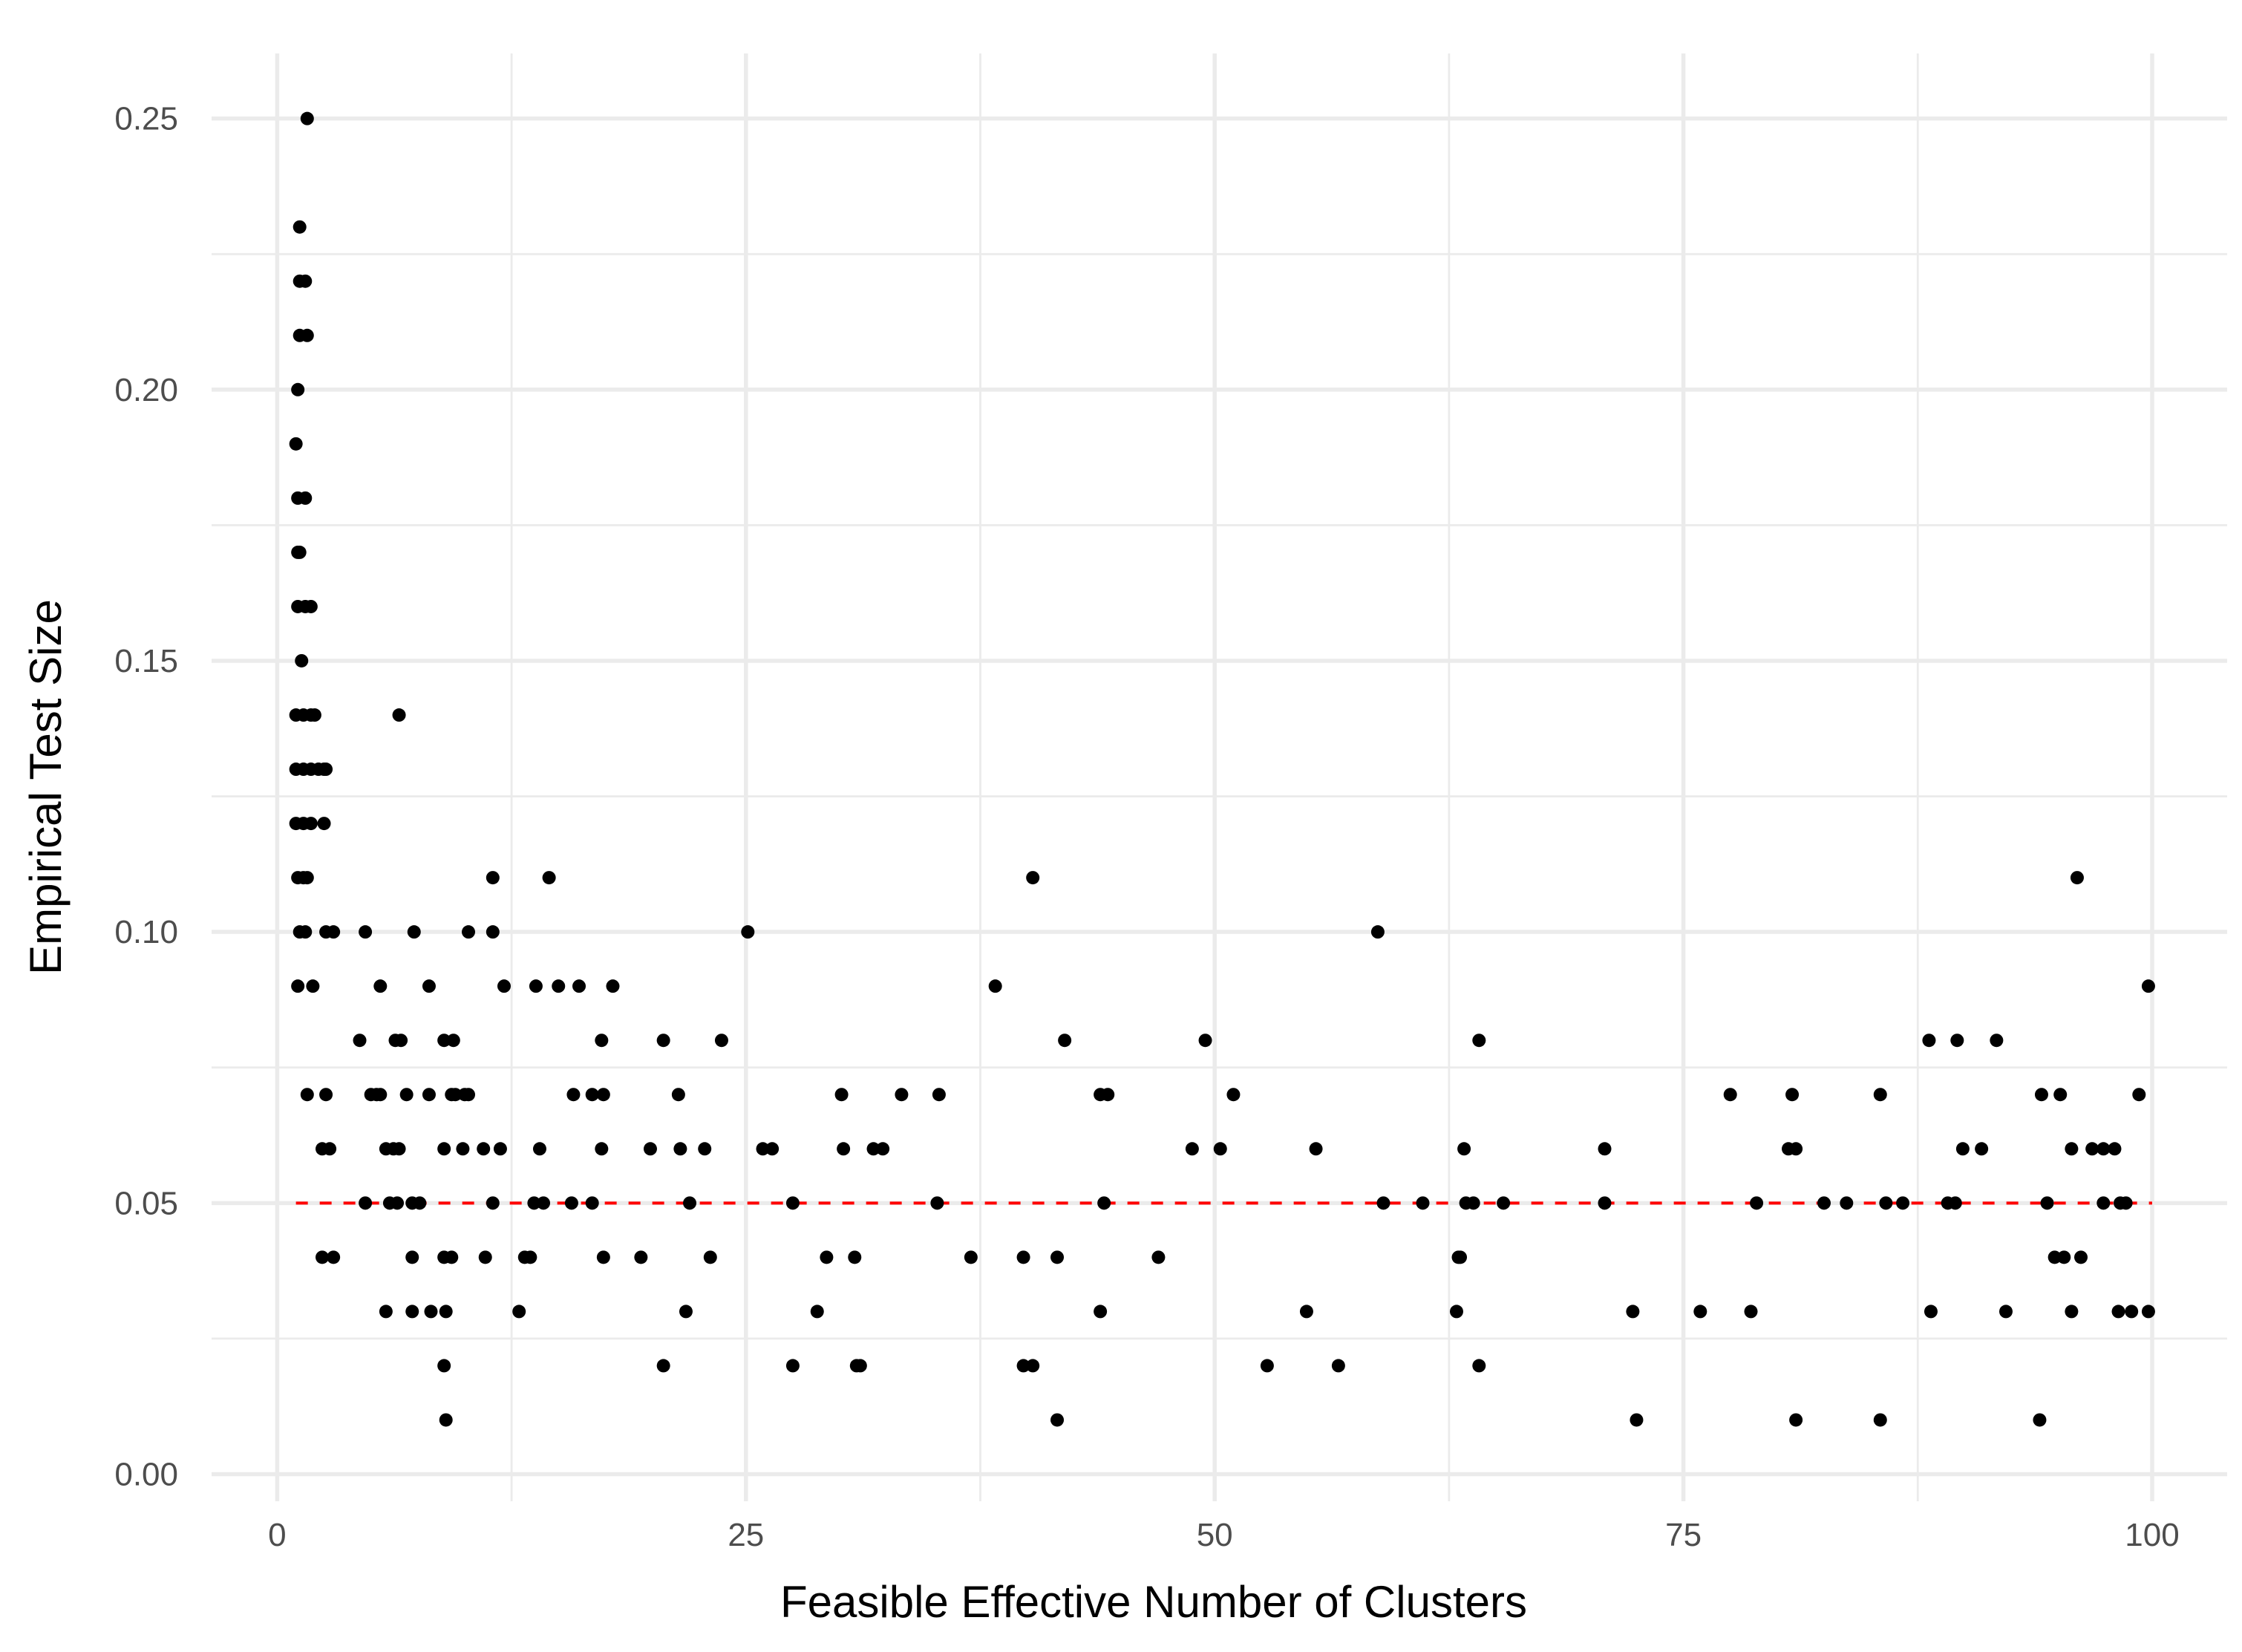  What do you see at coordinates (1684, 1535) in the screenshot?
I see `x-tick-label: 75` at bounding box center [1684, 1535].